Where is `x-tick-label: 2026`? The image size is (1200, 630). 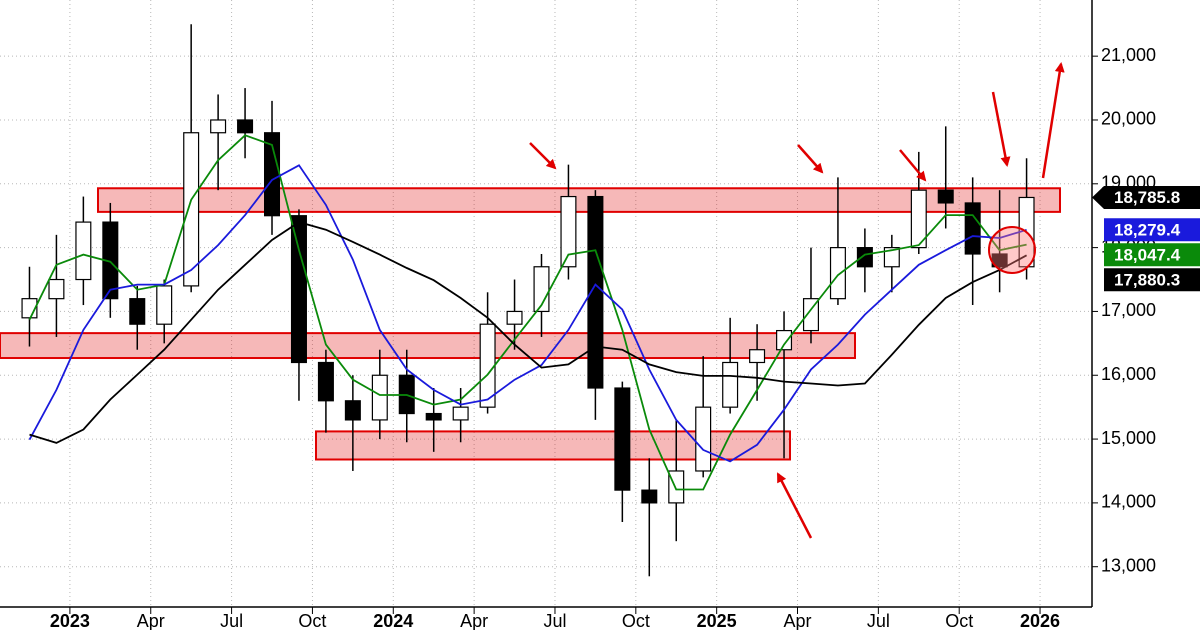
x-tick-label: 2026 is located at coordinates (1040, 620).